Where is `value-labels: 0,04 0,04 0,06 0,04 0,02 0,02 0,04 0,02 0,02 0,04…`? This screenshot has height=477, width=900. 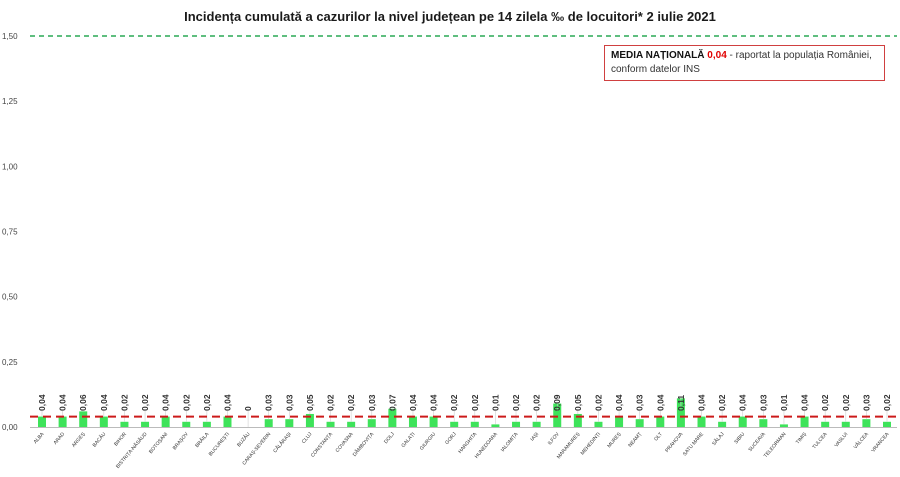 value-labels: 0,04 0,04 0,06 0,04 0,02 0,02 0,04 0,02 0,02 0,04… is located at coordinates (464, 402).